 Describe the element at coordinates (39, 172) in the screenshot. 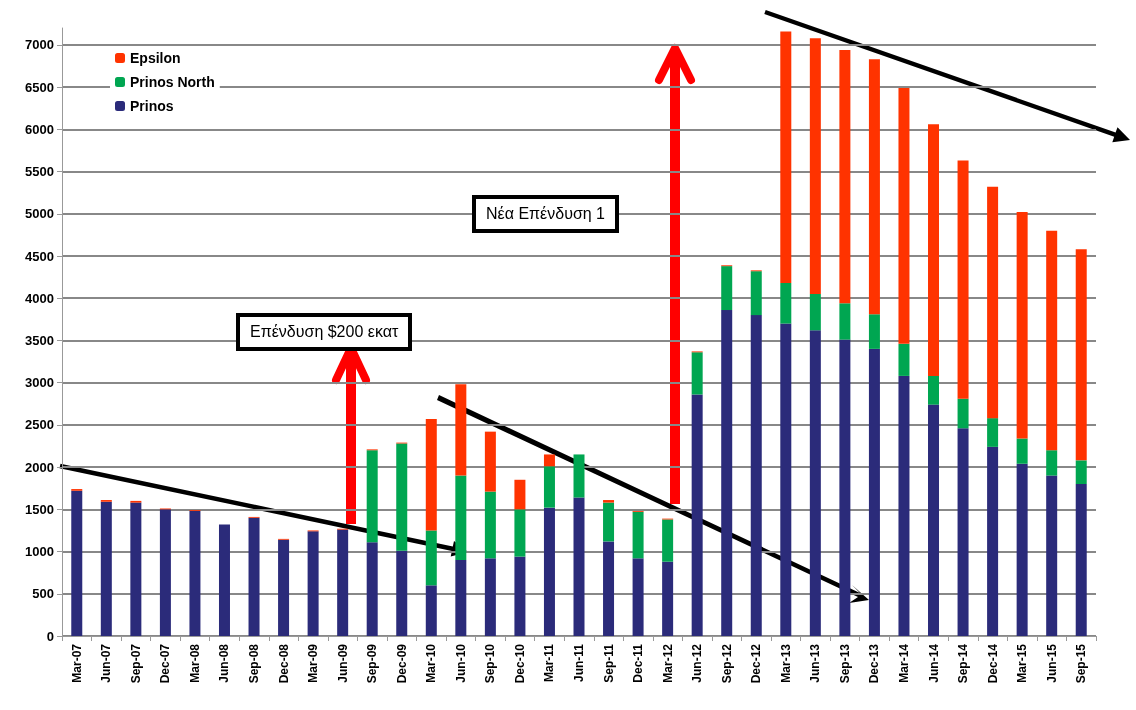

I see `y-tick-label: 5500` at that location.